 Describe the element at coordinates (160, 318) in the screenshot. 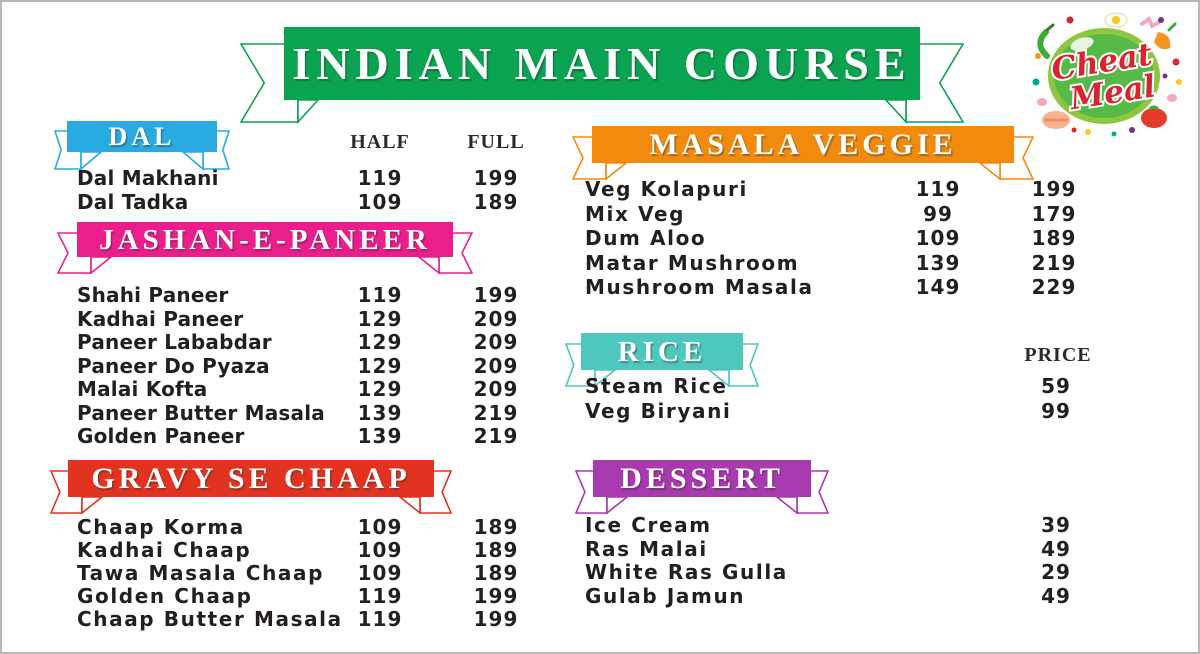

I see `menu-item-name: Kadhai Paneer` at that location.